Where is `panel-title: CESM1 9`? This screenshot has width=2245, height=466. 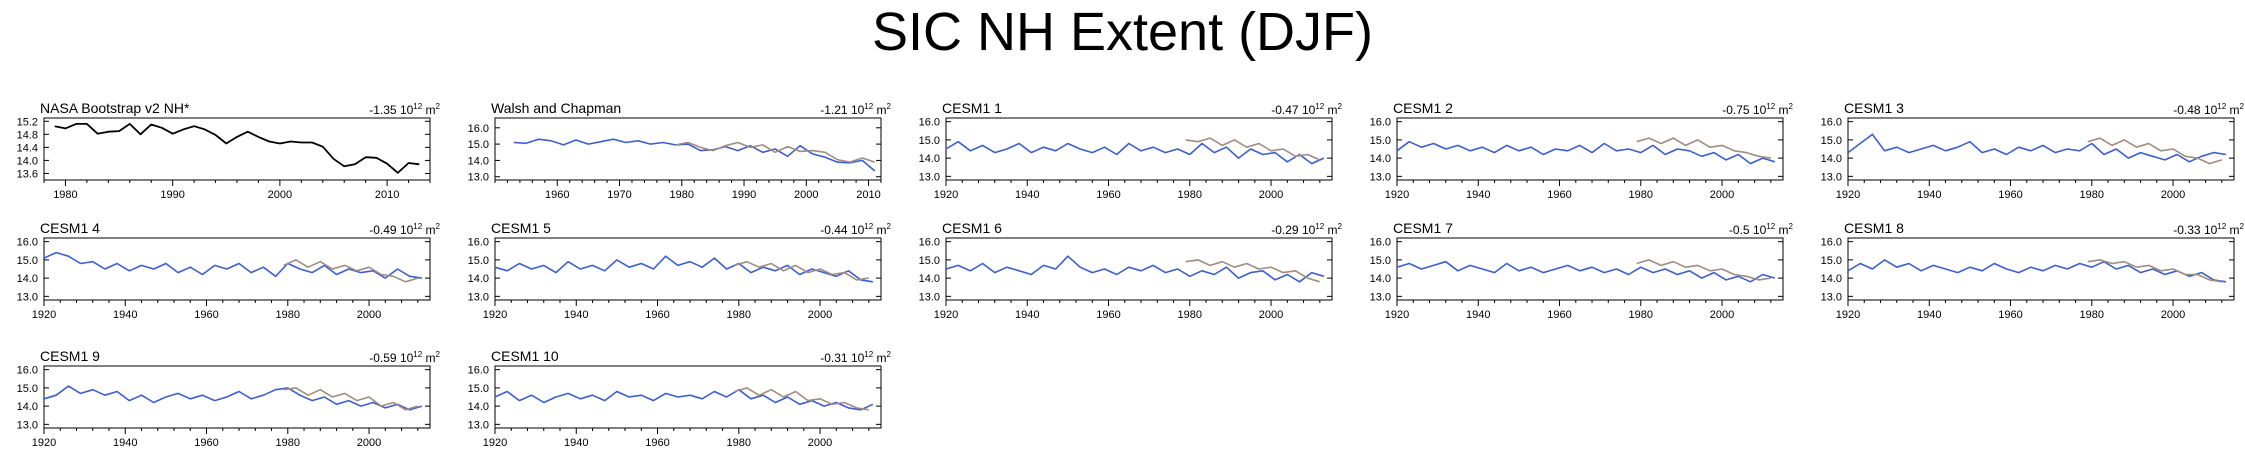
panel-title: CESM1 9 is located at coordinates (70, 356).